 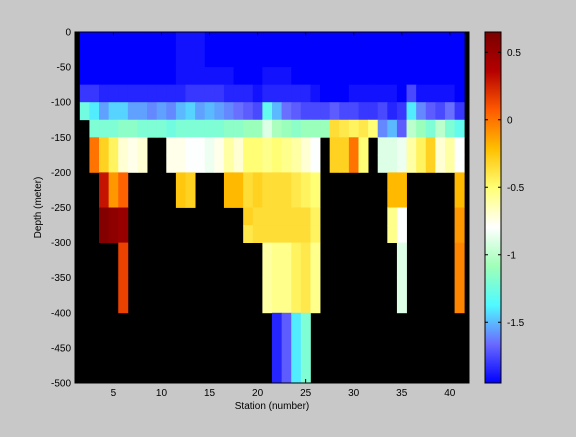 What do you see at coordinates (61, 278) in the screenshot?
I see `y-tick-label: -350` at bounding box center [61, 278].